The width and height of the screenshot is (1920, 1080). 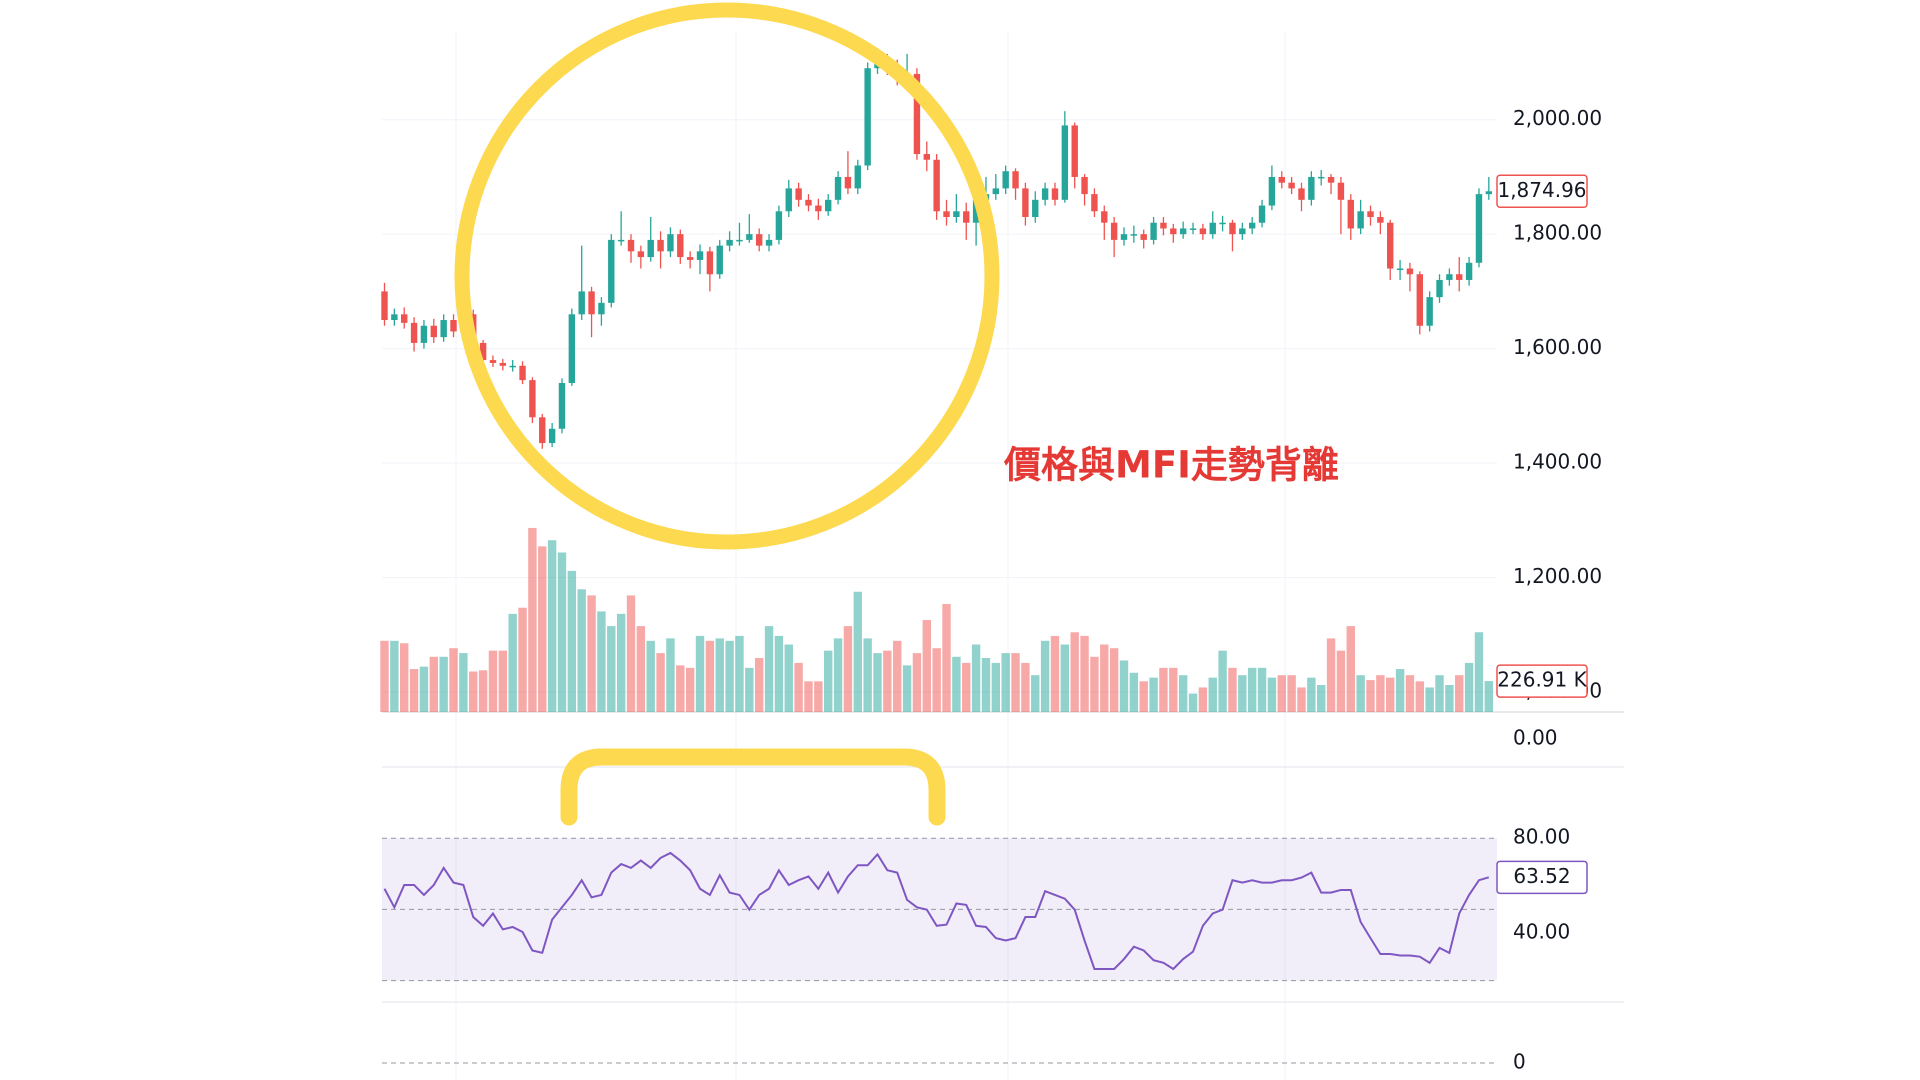 What do you see at coordinates (937, 619) in the screenshot?
I see `volume-bars` at bounding box center [937, 619].